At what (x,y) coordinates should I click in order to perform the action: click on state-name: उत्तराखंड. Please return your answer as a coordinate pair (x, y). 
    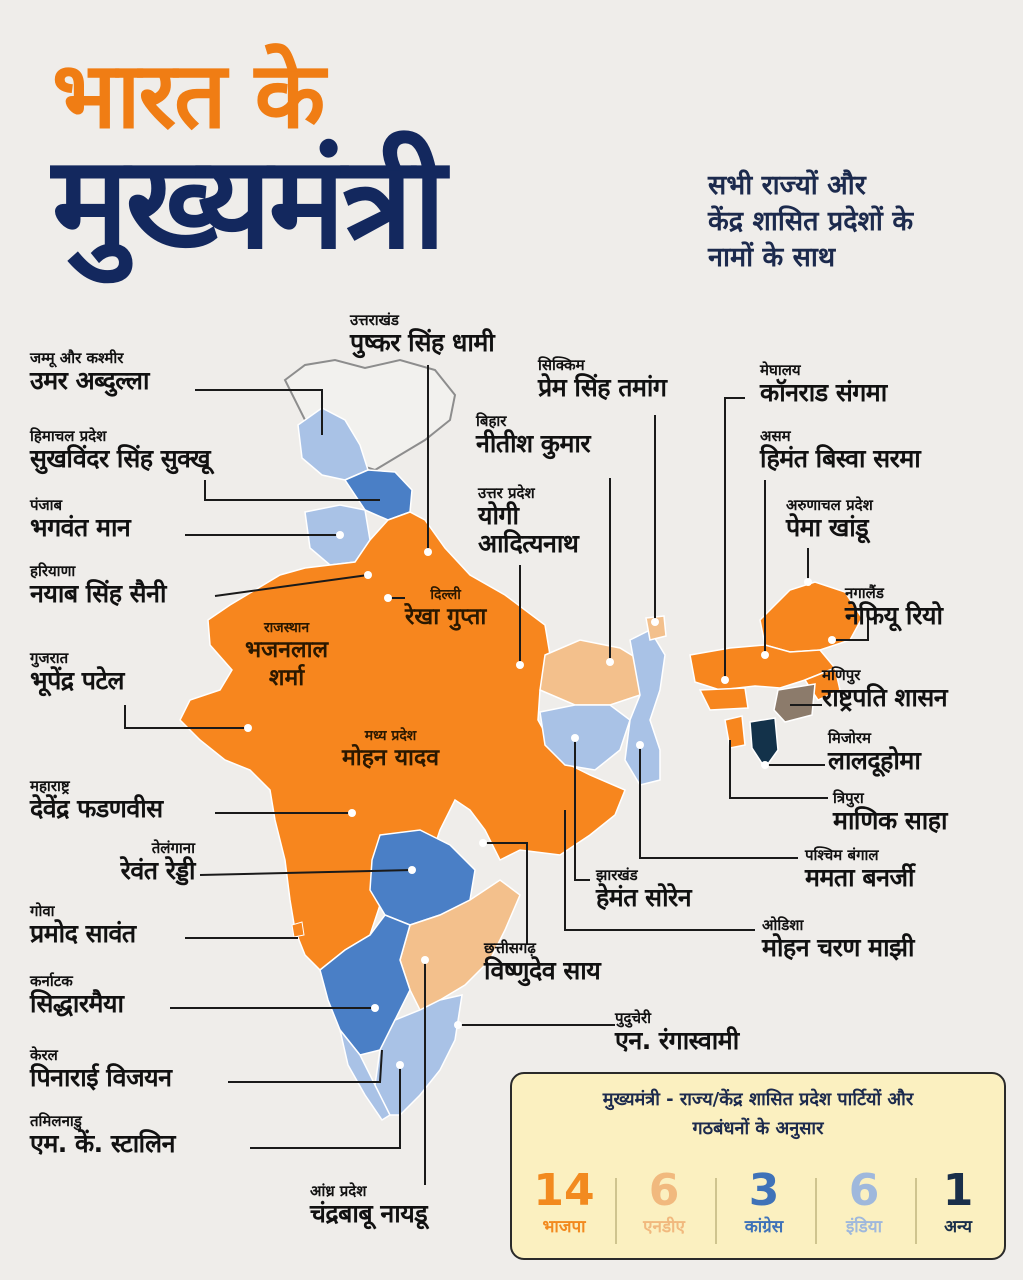
    Looking at the image, I should click on (374, 320).